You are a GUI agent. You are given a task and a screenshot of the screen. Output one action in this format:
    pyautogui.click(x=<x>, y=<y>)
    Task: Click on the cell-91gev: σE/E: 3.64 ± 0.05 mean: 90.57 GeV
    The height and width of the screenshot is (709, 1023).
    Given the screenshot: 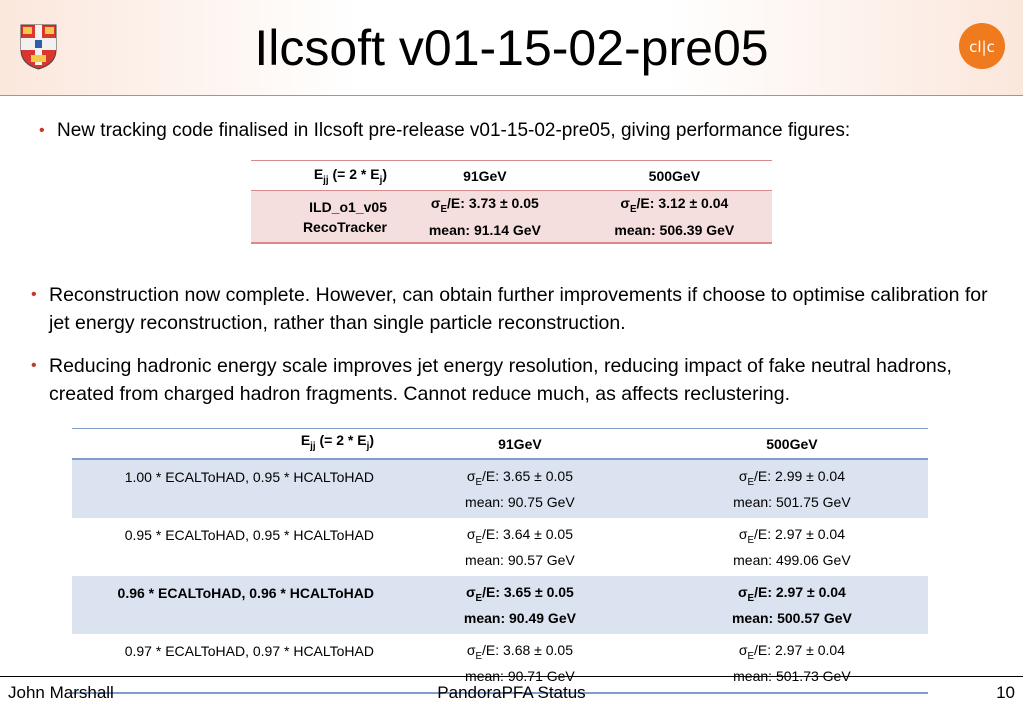 What is the action you would take?
    pyautogui.click(x=520, y=547)
    